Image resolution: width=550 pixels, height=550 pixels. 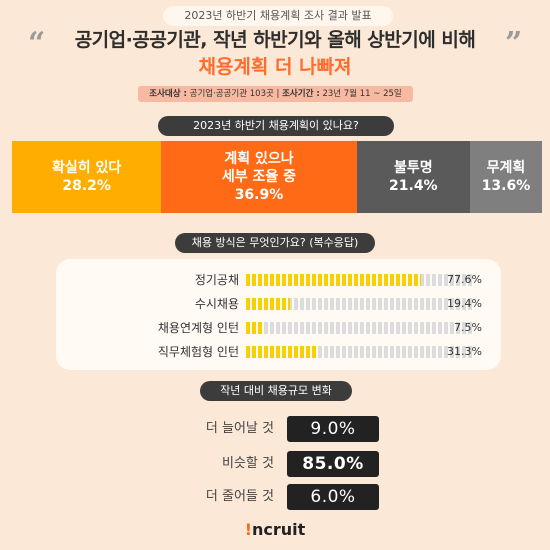 What do you see at coordinates (275, 497) in the screenshot?
I see `change-row: 더 줄어들 것 6.0%` at bounding box center [275, 497].